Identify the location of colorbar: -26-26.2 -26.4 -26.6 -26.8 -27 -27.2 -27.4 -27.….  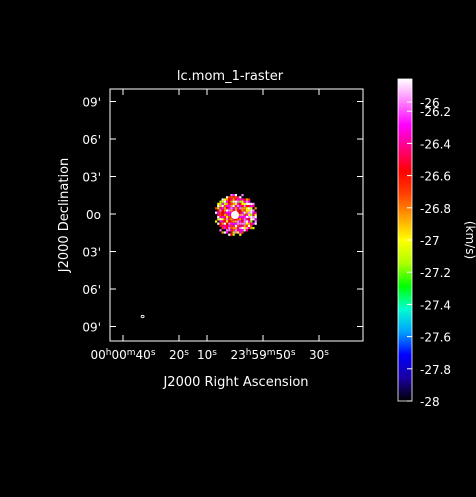
(424, 243).